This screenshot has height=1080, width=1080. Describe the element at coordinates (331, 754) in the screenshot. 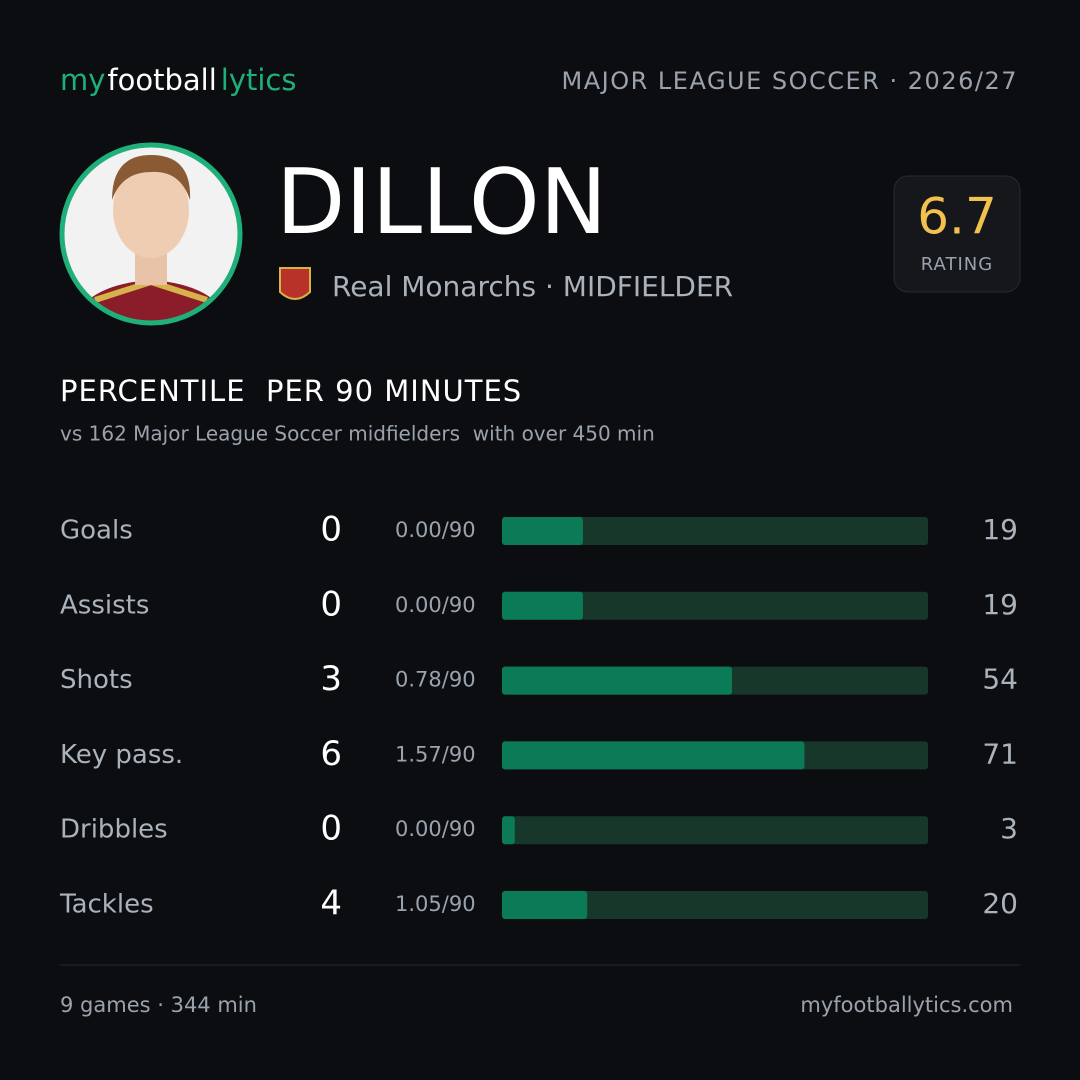

I see `stat-total: 6` at that location.